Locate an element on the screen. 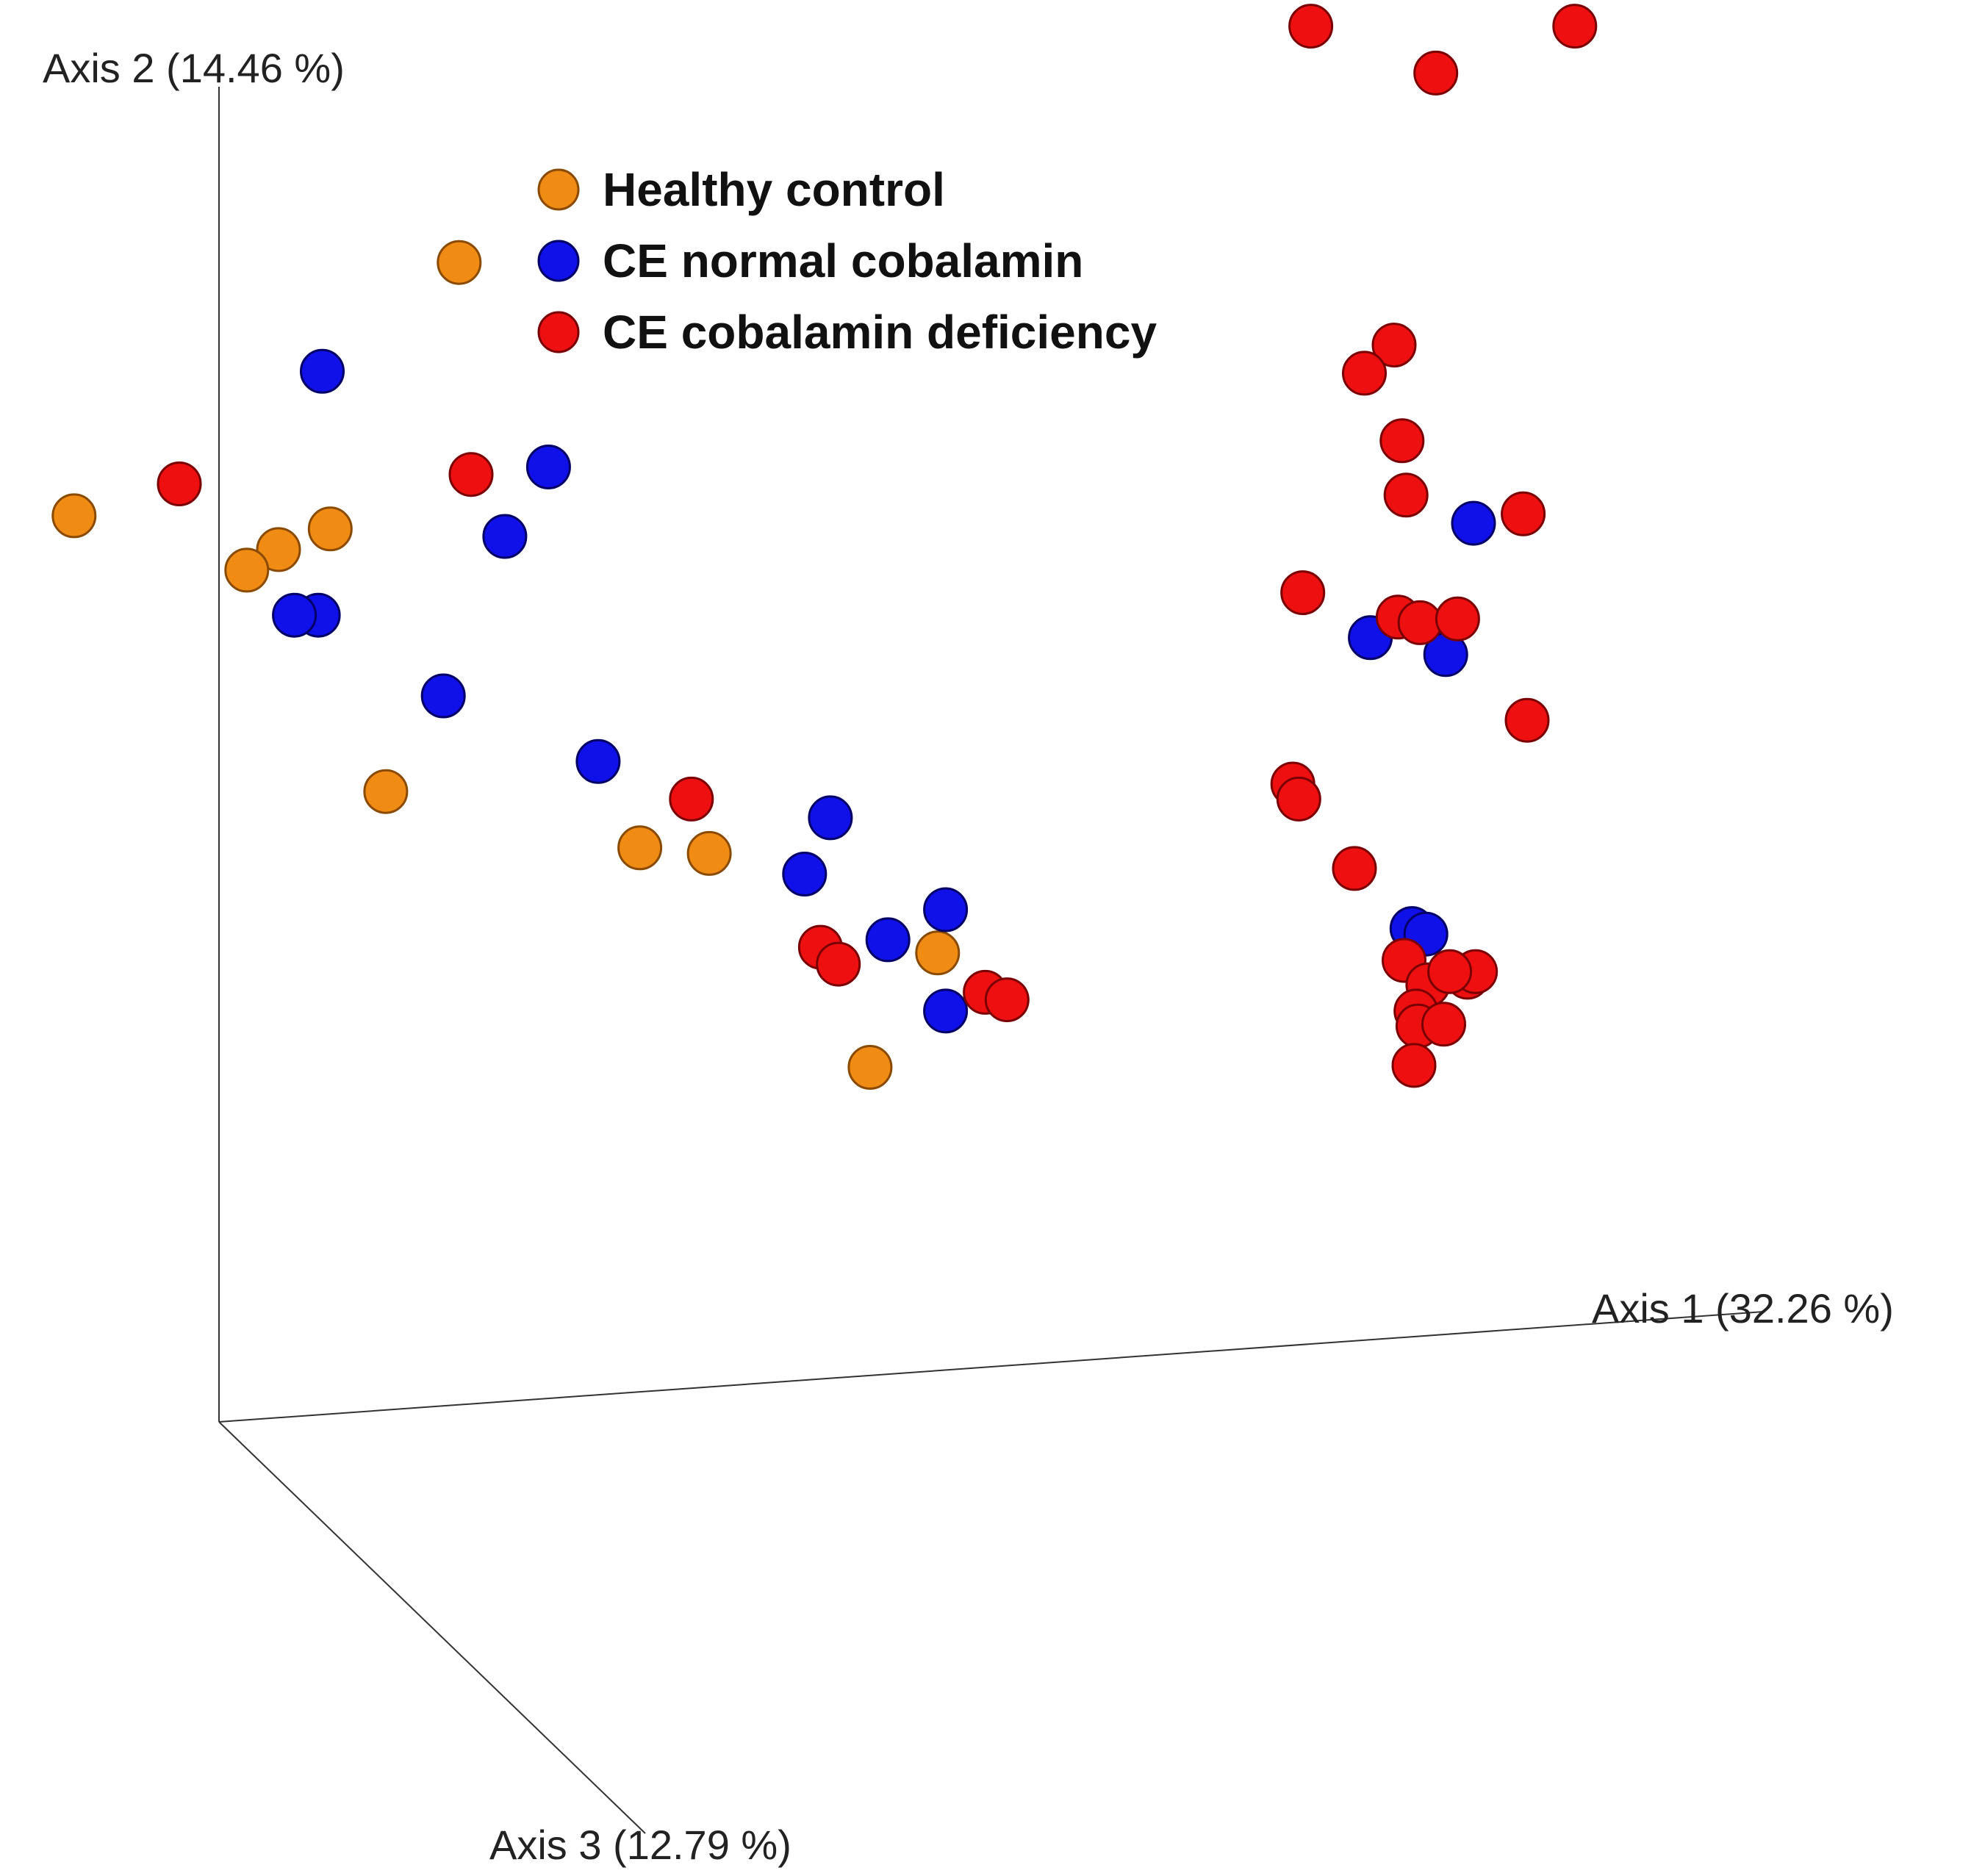 Image resolution: width=1985 pixels, height=1876 pixels. legend-label: CE normal cobalamin is located at coordinates (843, 260).